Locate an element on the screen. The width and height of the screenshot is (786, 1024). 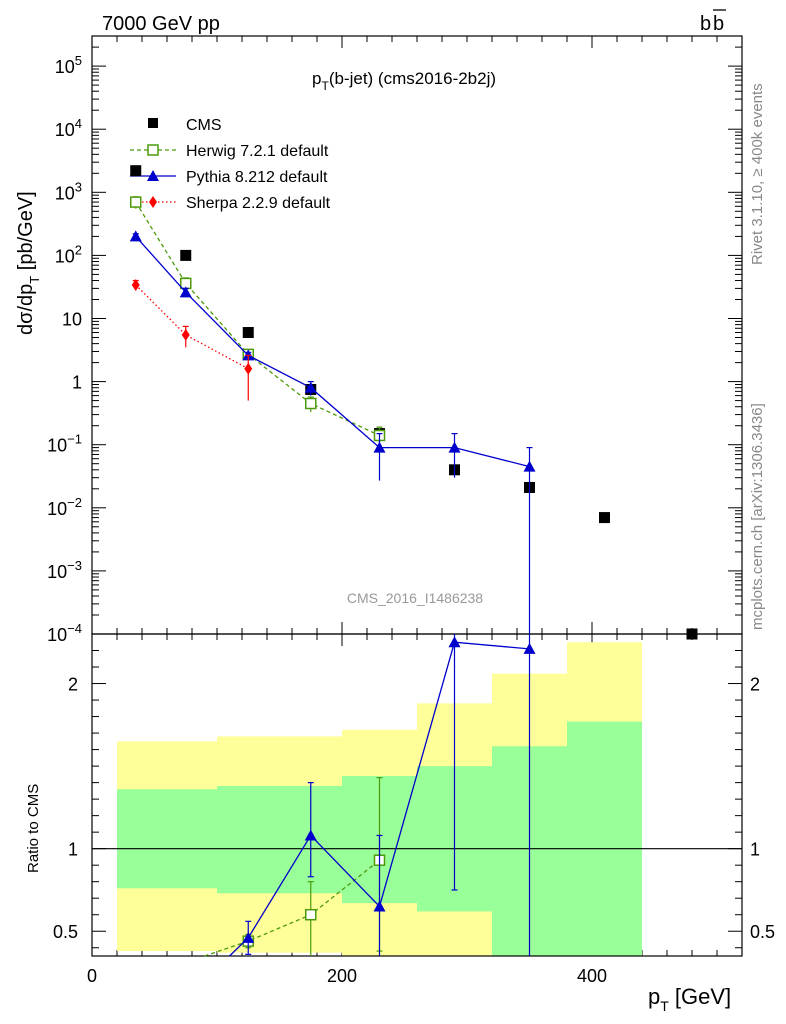
y-axis-label-top: dσ/dpT [pb/GeV] is located at coordinates (28, 263).